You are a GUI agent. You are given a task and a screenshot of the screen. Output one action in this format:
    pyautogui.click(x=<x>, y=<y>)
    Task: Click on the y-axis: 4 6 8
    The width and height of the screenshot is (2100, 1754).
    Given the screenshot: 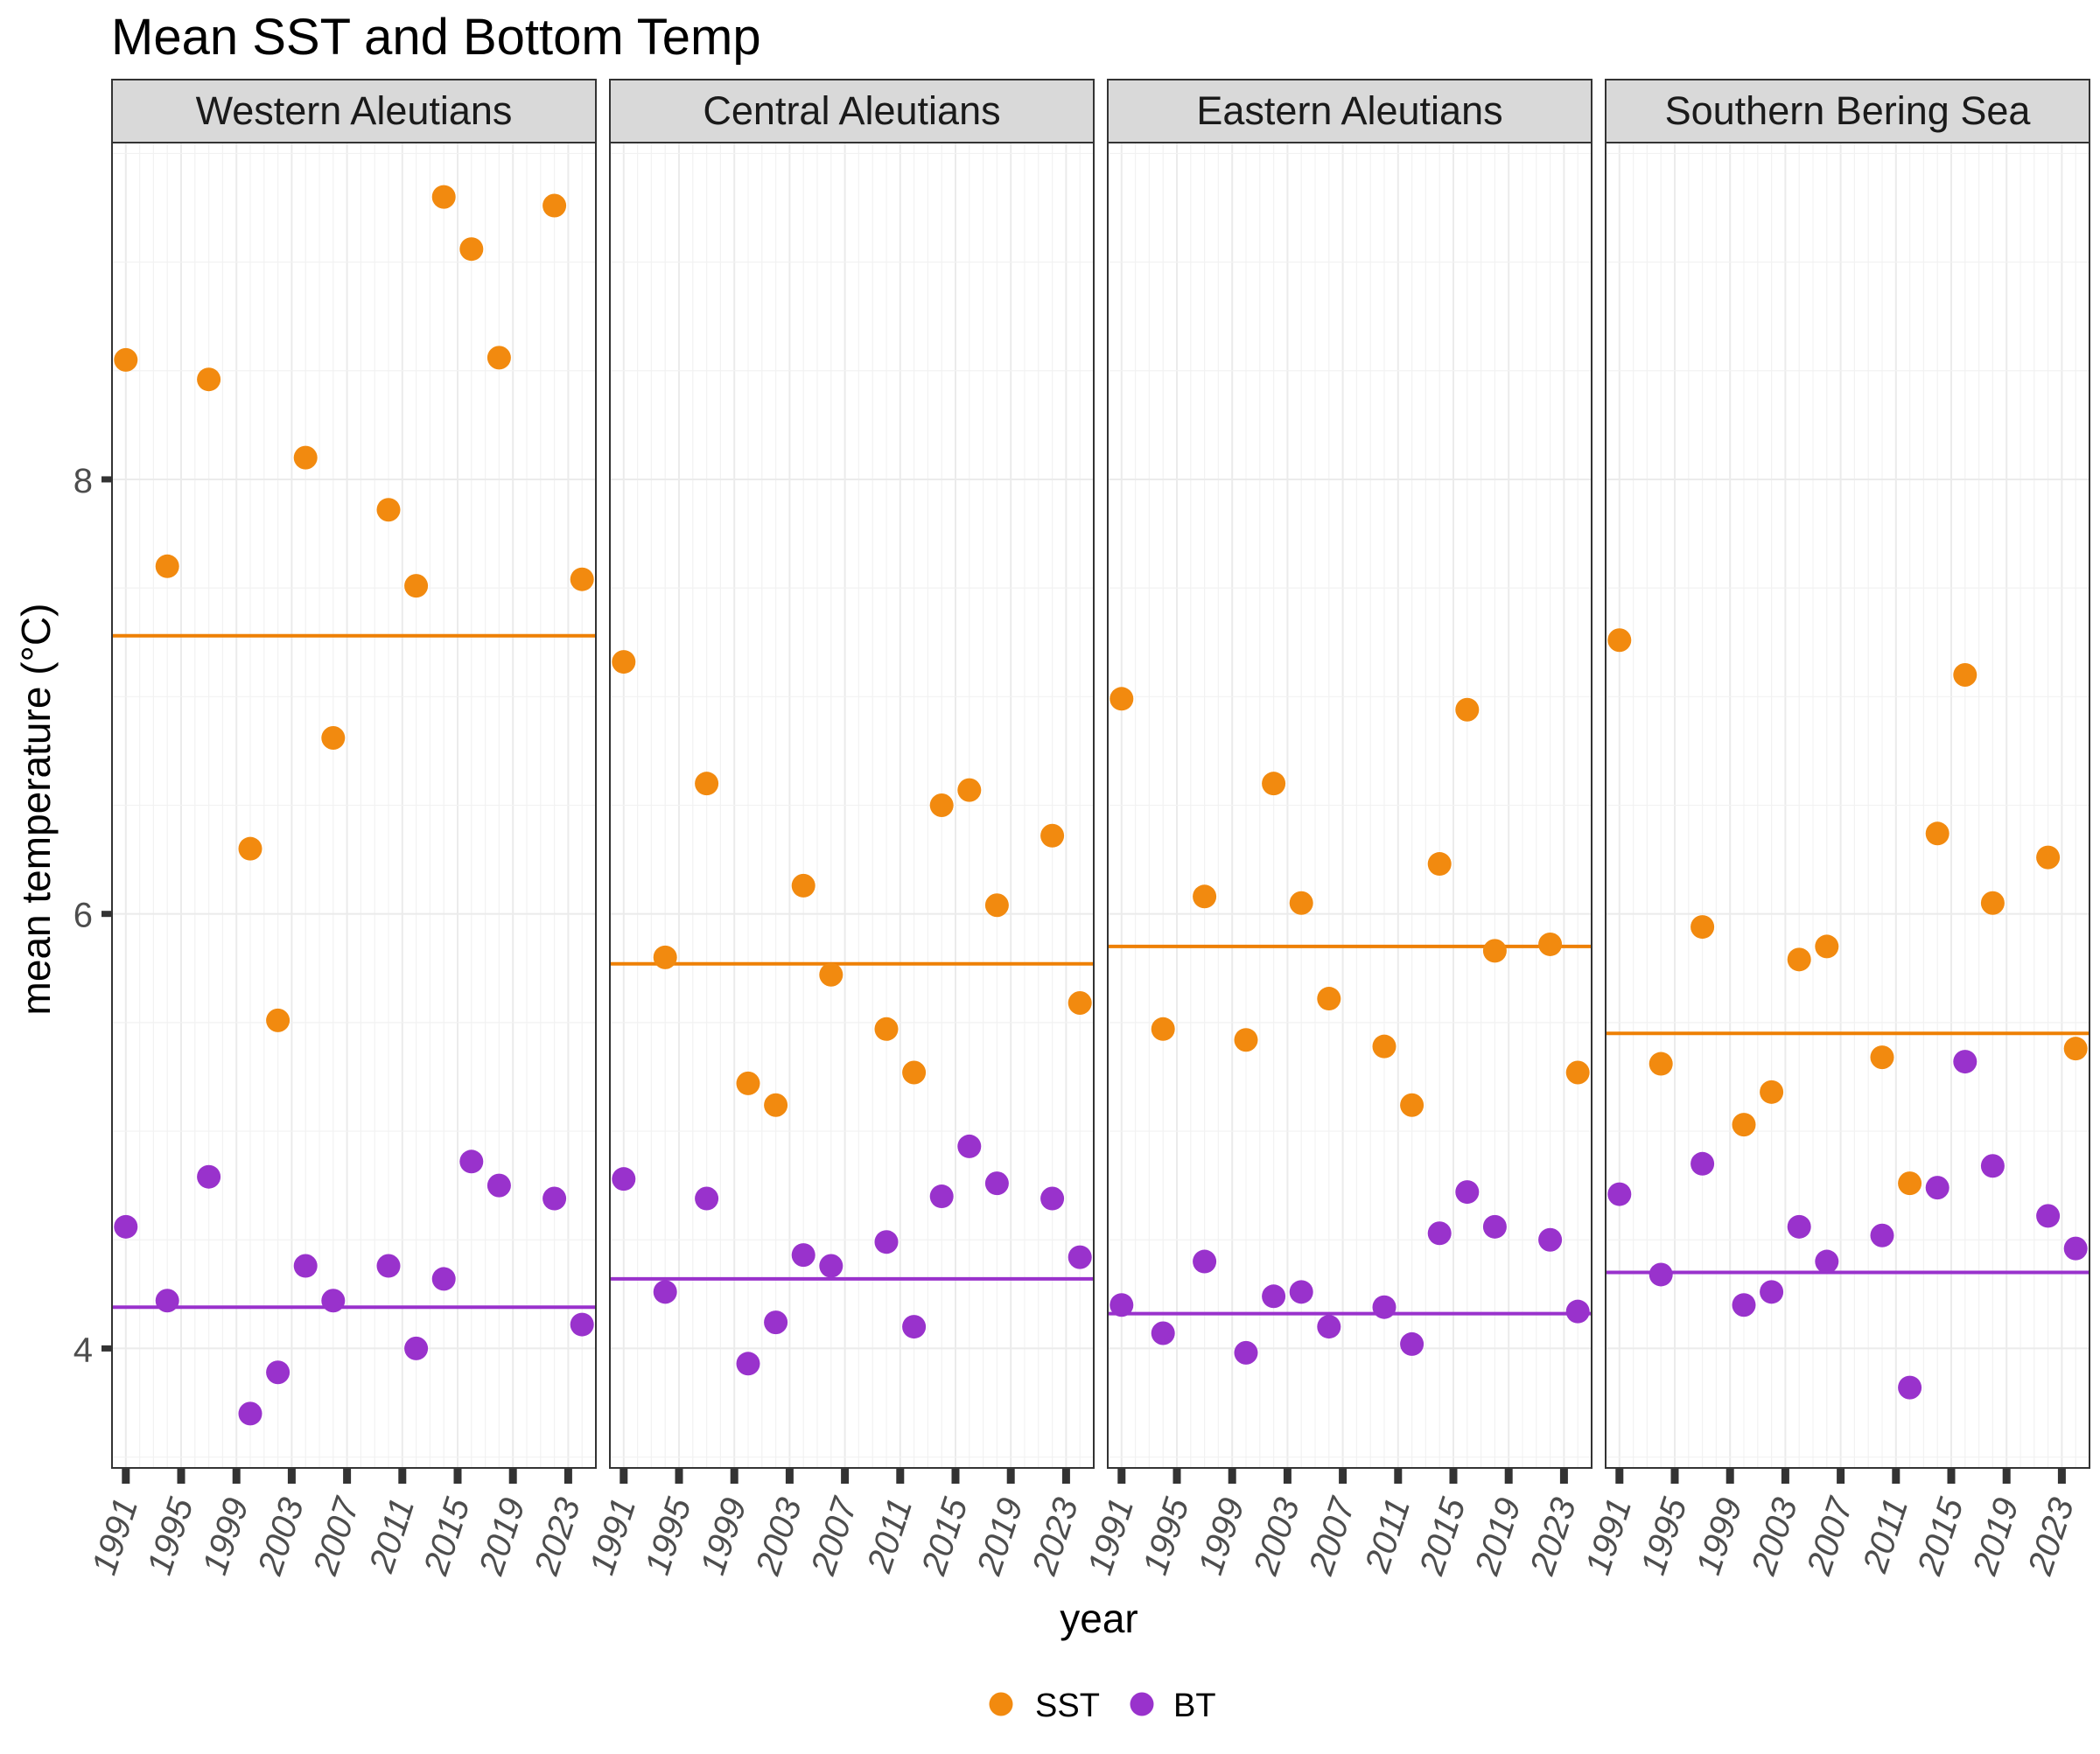 What is the action you would take?
    pyautogui.click(x=93, y=915)
    